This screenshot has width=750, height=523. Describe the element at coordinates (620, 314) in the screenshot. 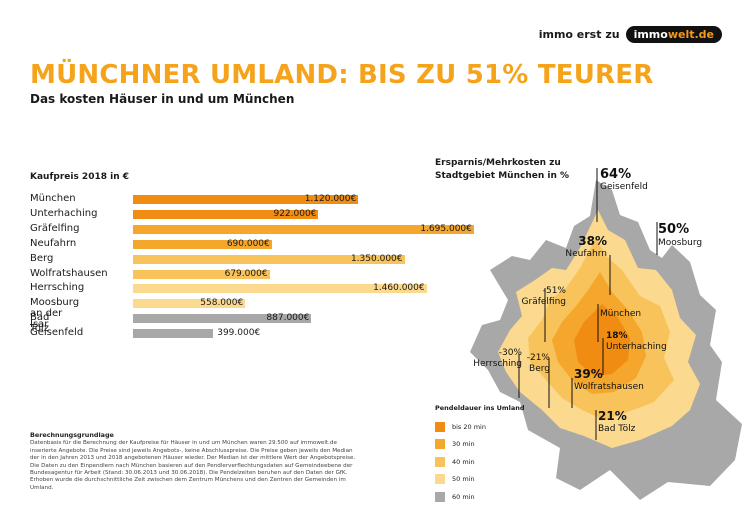

I see `map-name-muenchen: München` at that location.